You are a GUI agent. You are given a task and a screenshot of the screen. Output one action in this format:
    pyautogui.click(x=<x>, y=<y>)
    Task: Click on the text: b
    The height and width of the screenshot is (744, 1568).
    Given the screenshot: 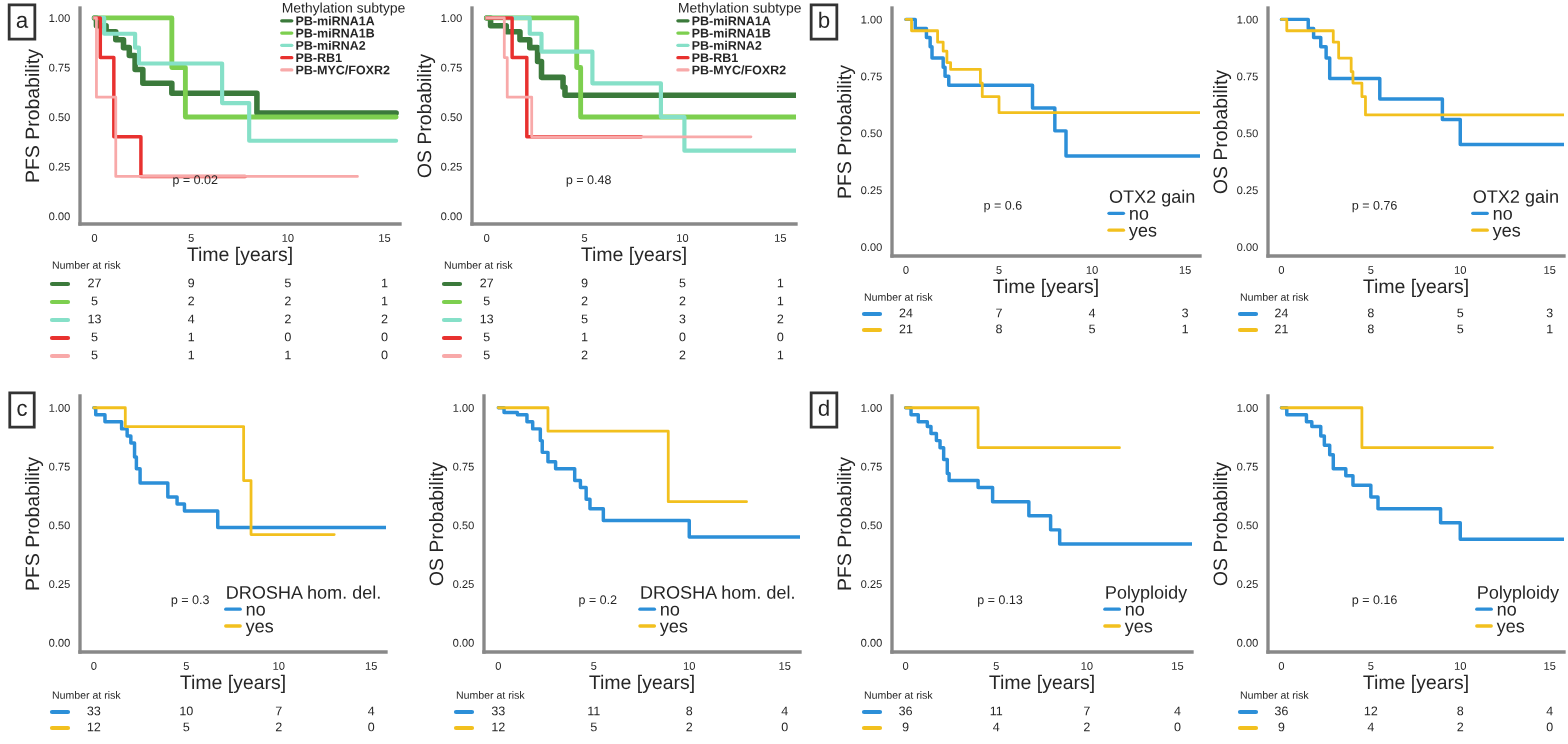 What is the action you would take?
    pyautogui.click(x=824, y=19)
    